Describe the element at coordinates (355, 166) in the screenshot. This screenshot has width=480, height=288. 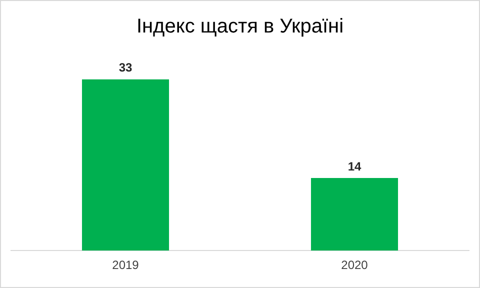
I see `data-label: 14` at that location.